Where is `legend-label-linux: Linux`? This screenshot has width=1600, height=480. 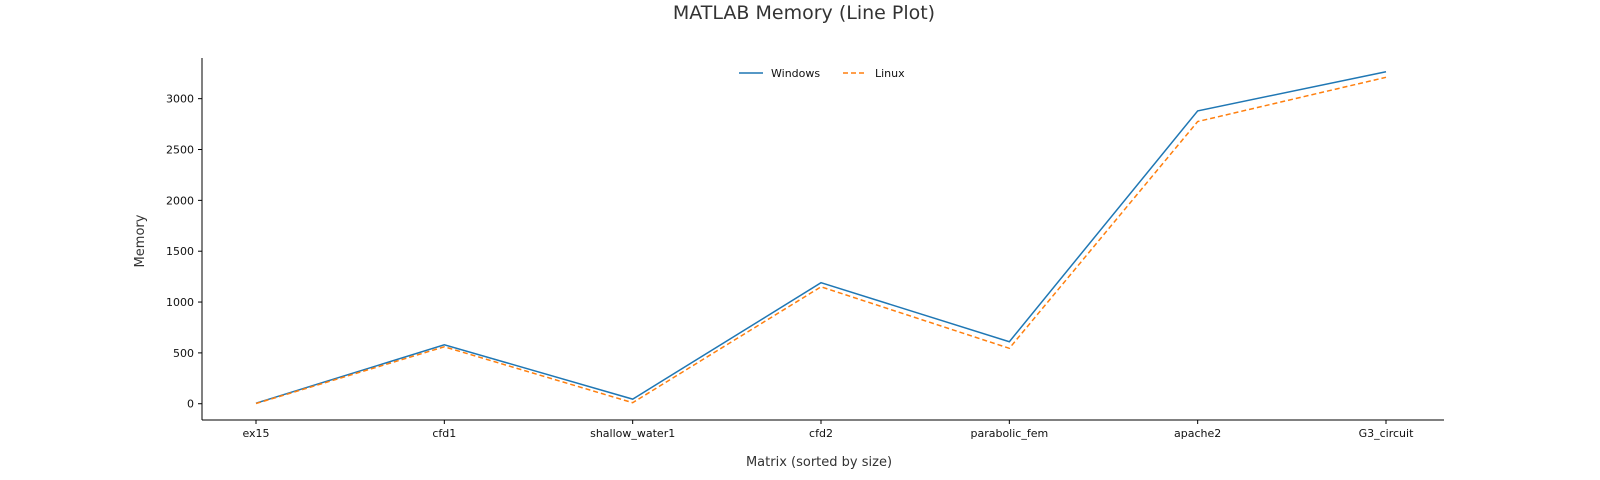
legend-label-linux: Linux is located at coordinates (890, 73).